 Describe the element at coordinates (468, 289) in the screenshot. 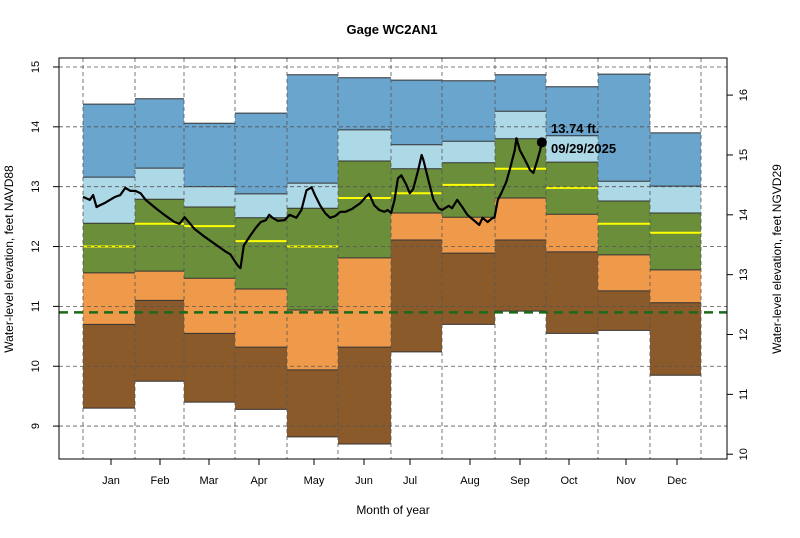

I see `p10-band-aug` at that location.